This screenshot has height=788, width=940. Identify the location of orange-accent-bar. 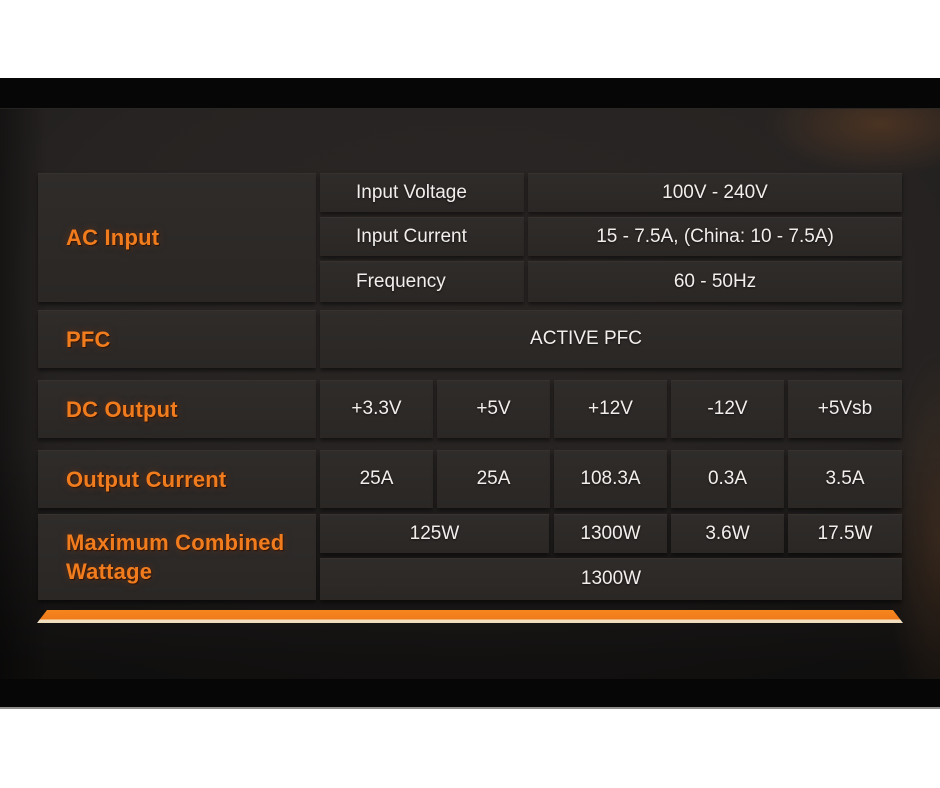
(470, 616).